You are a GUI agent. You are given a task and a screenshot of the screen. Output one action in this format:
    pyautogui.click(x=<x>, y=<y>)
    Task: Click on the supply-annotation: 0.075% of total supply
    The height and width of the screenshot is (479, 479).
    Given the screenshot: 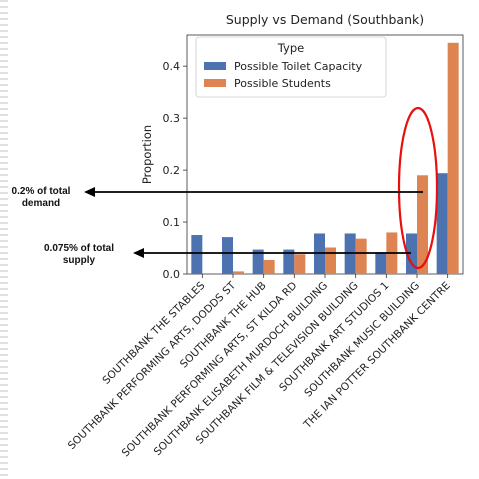 What is the action you would take?
    pyautogui.click(x=79, y=255)
    